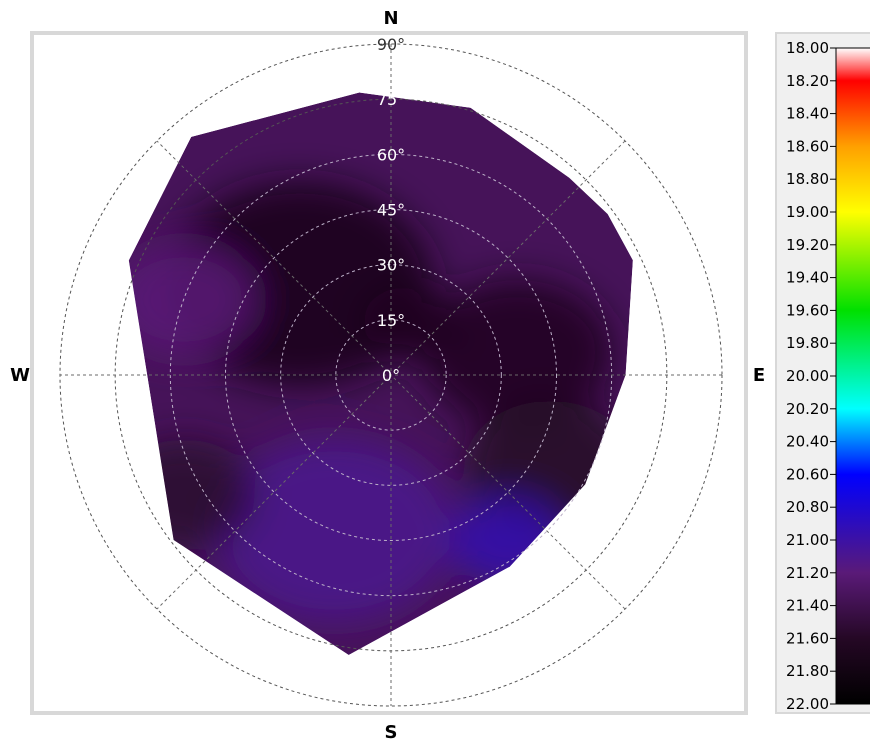 The width and height of the screenshot is (870, 745). Describe the element at coordinates (391, 732) in the screenshot. I see `compass-south-label: S` at that location.